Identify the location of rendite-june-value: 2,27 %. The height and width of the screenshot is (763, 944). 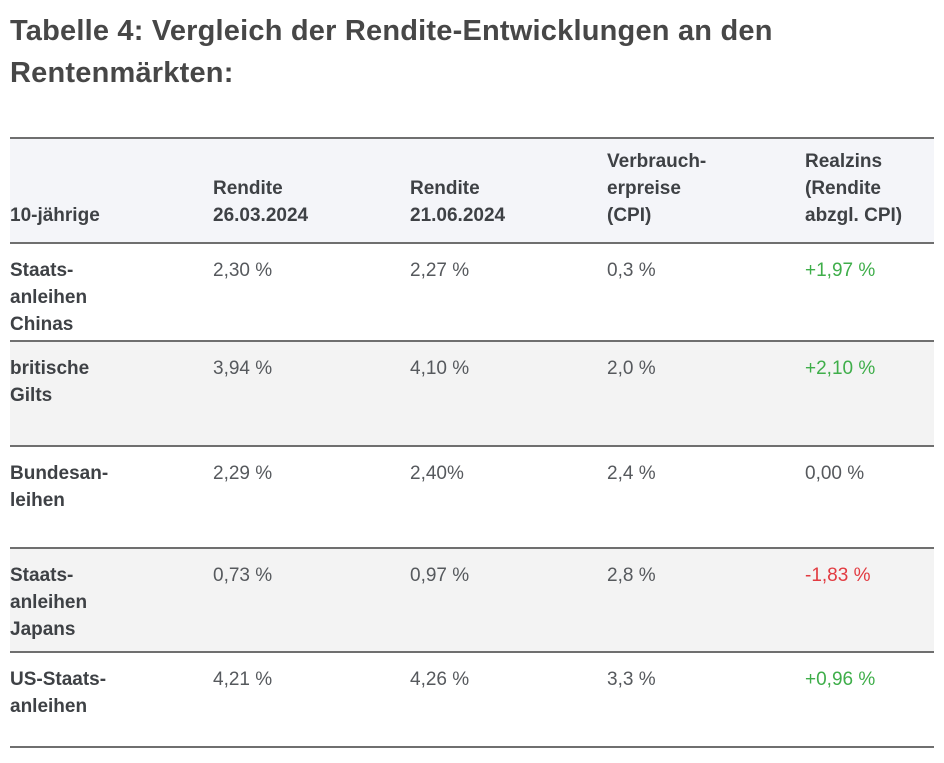
(440, 270).